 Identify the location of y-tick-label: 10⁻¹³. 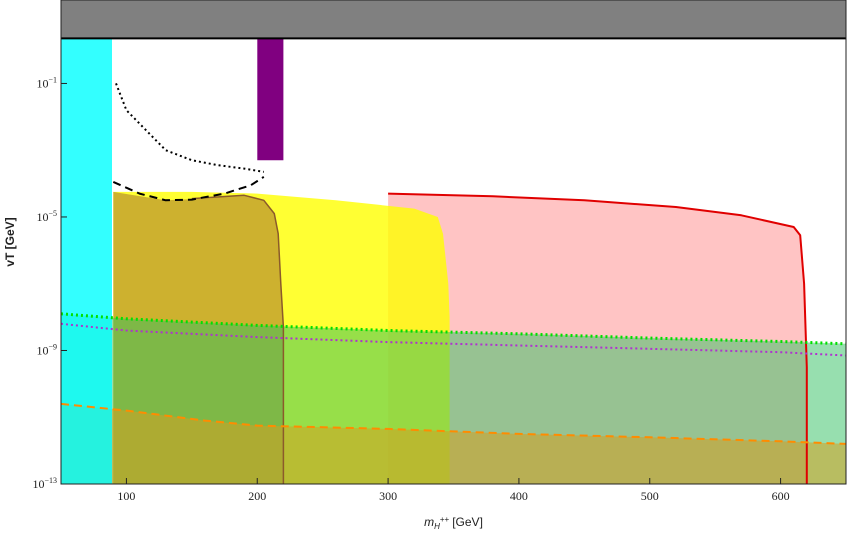
(44, 483).